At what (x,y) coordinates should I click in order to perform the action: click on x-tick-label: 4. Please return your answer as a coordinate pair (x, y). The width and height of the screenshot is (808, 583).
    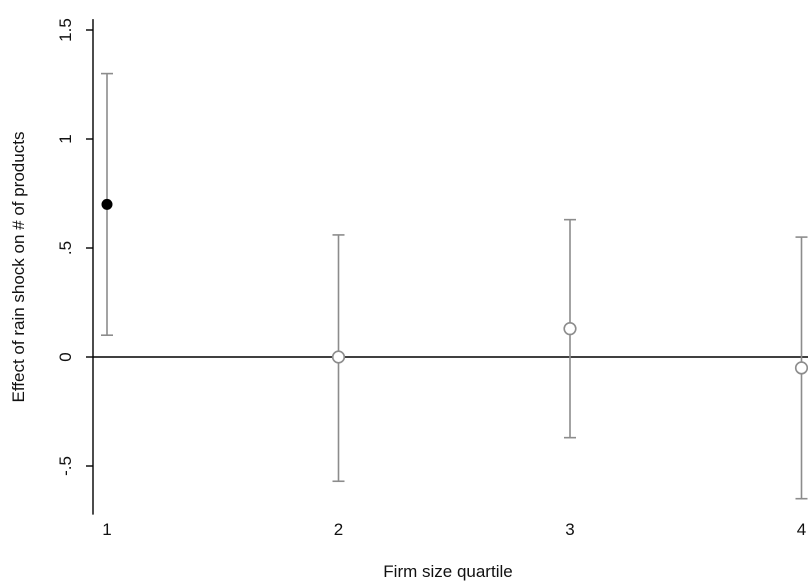
    Looking at the image, I should click on (801, 529).